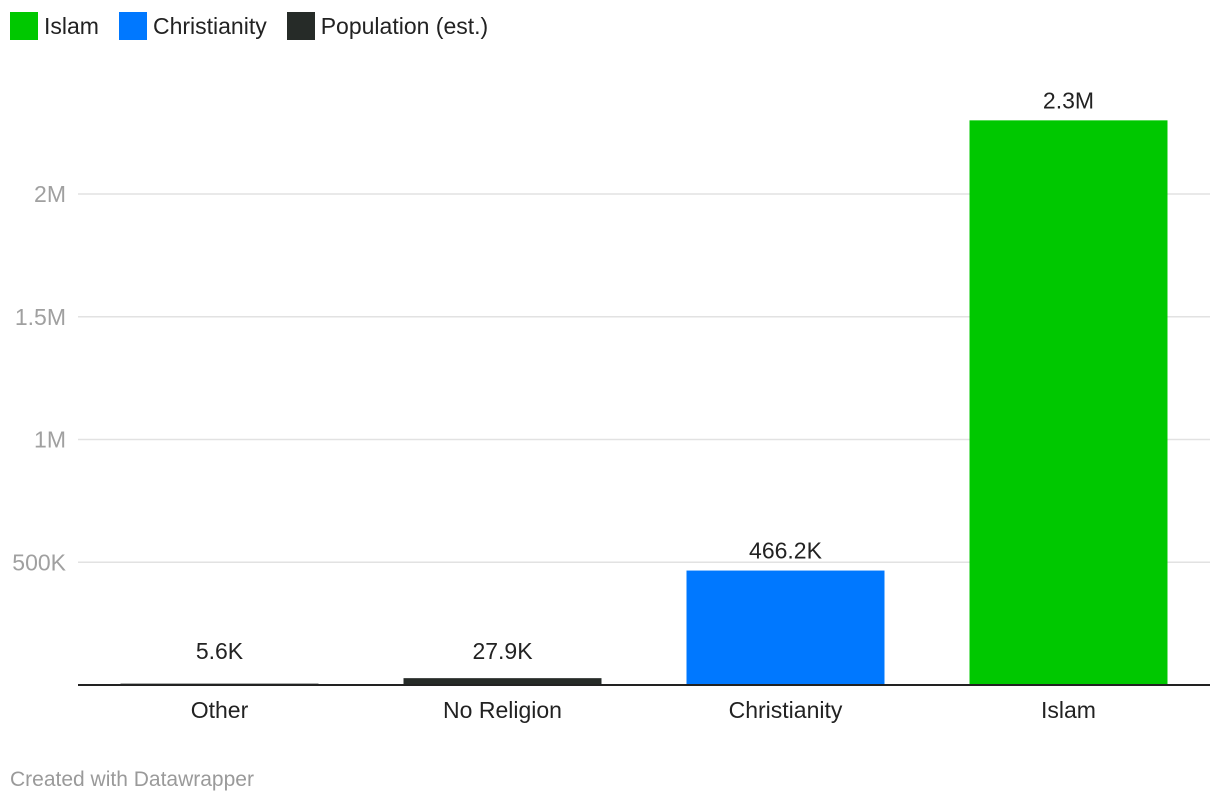 The image size is (1220, 806). What do you see at coordinates (1068, 100) in the screenshot?
I see `data-label: 2.3M` at bounding box center [1068, 100].